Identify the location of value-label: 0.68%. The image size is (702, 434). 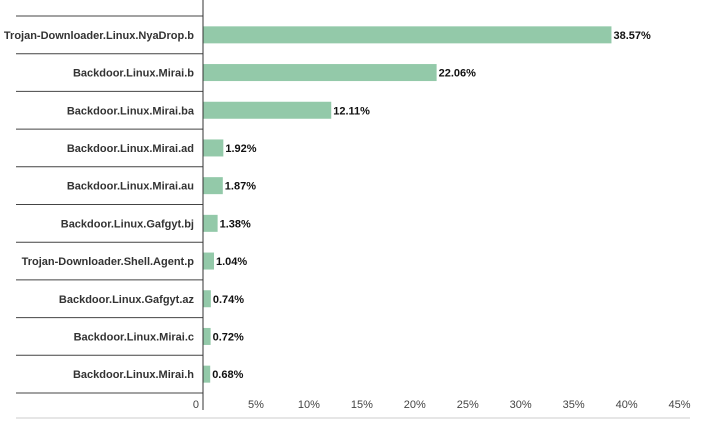
(227, 375).